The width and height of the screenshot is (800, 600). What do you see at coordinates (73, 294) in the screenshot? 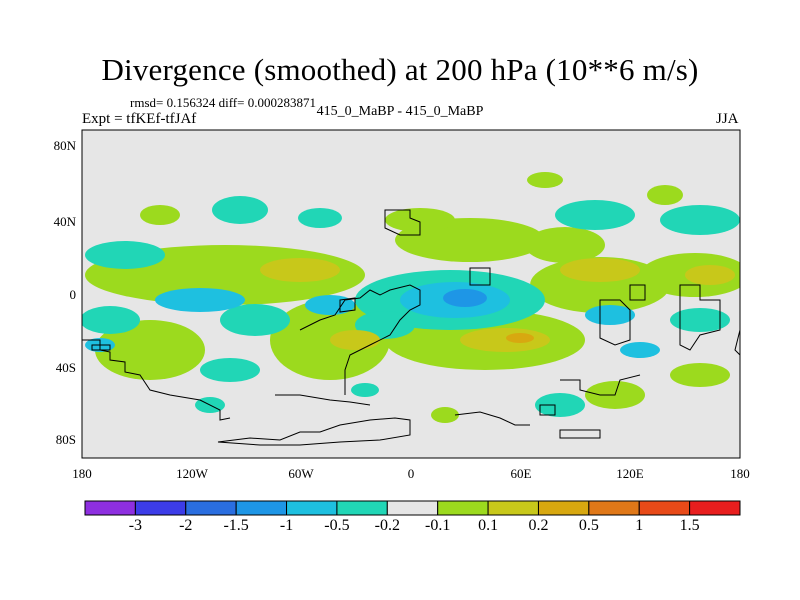
I see `latitude-label: 0` at bounding box center [73, 294].